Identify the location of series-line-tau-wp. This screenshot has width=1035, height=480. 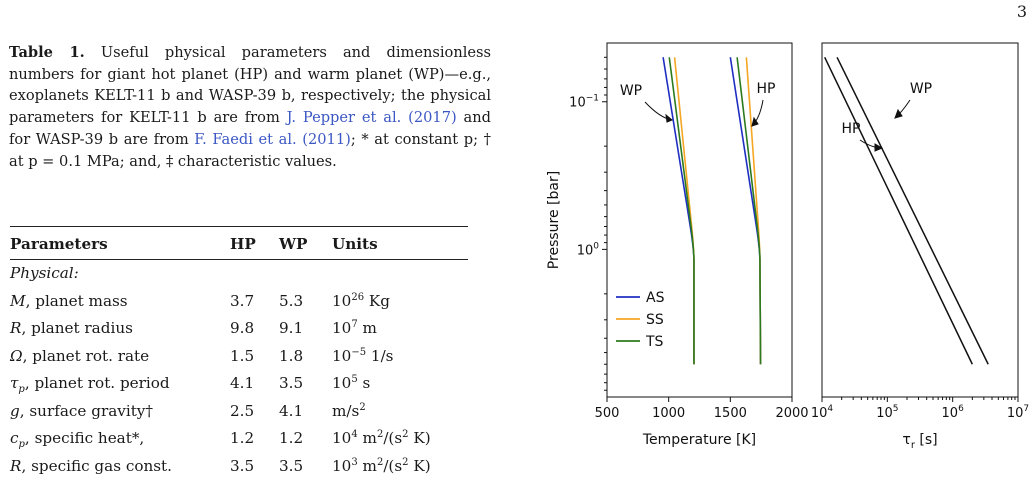
(912, 210).